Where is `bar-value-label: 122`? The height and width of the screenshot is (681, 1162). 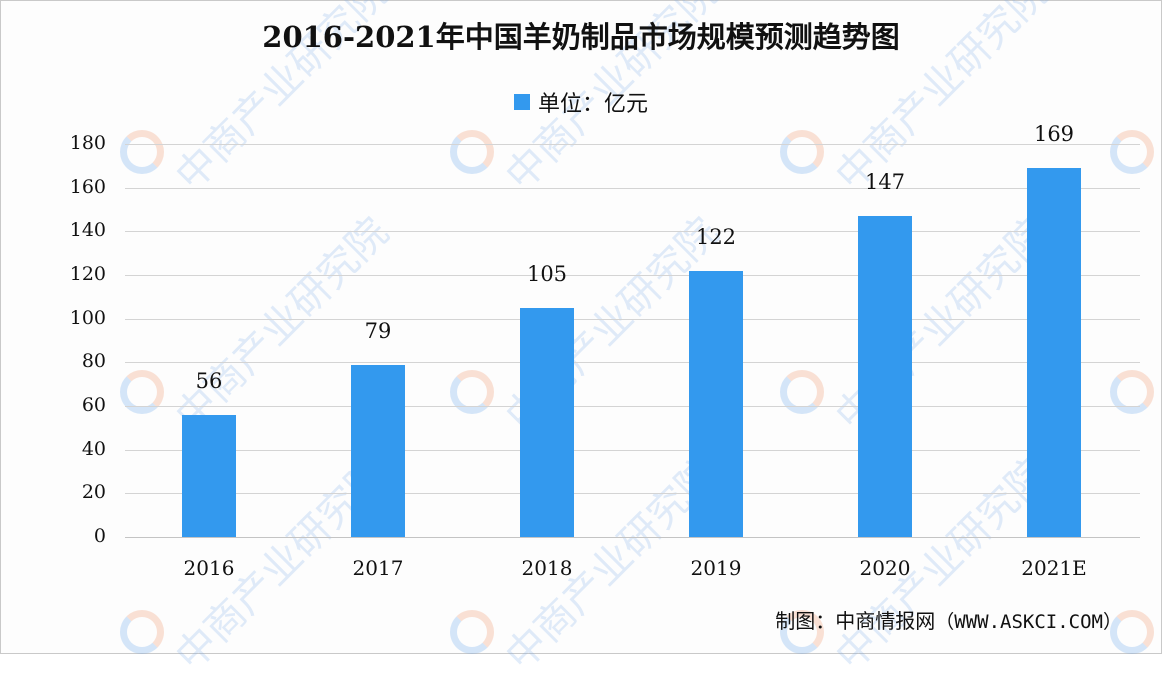
bar-value-label: 122 is located at coordinates (716, 237).